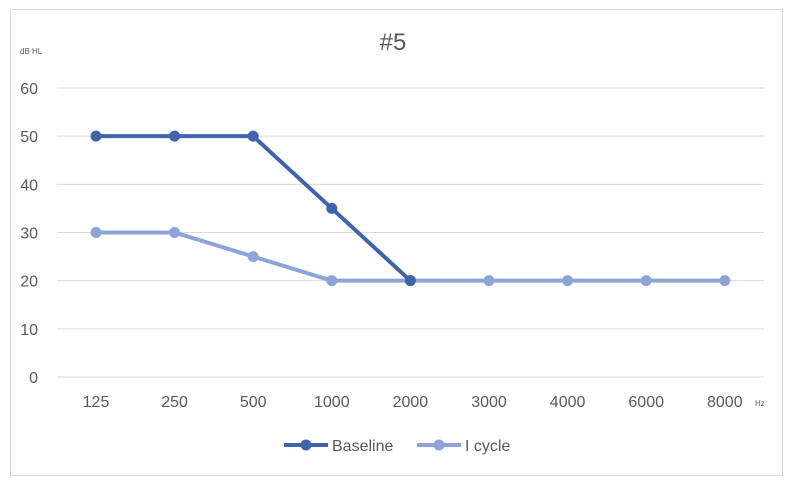 Image resolution: width=796 pixels, height=486 pixels. What do you see at coordinates (29, 89) in the screenshot?
I see `y-tick-label: 60` at bounding box center [29, 89].